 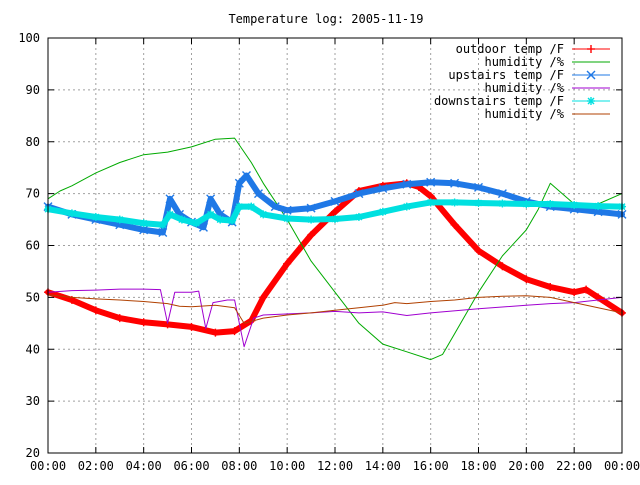 What do you see at coordinates (33, 142) in the screenshot?
I see `y-tick-label: 80` at bounding box center [33, 142].